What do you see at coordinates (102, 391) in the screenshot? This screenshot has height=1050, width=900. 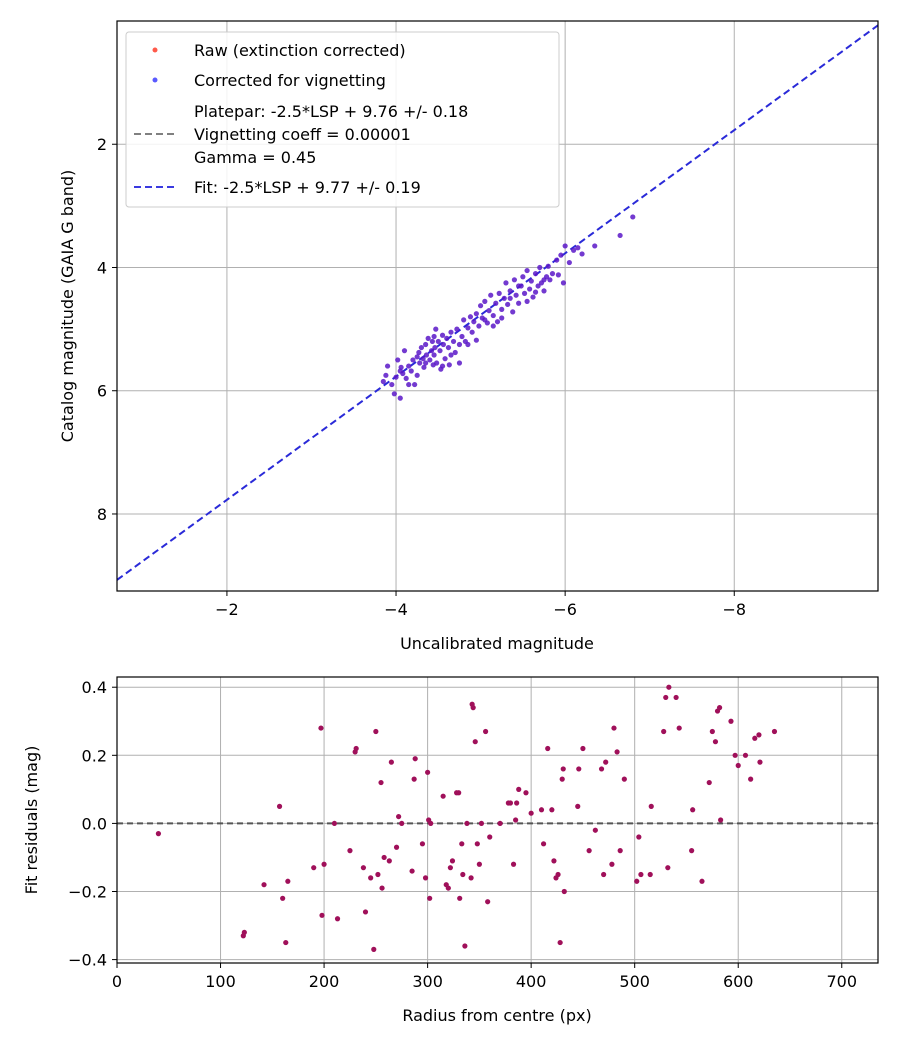 I see `top-y-tick-label: 6` at bounding box center [102, 391].